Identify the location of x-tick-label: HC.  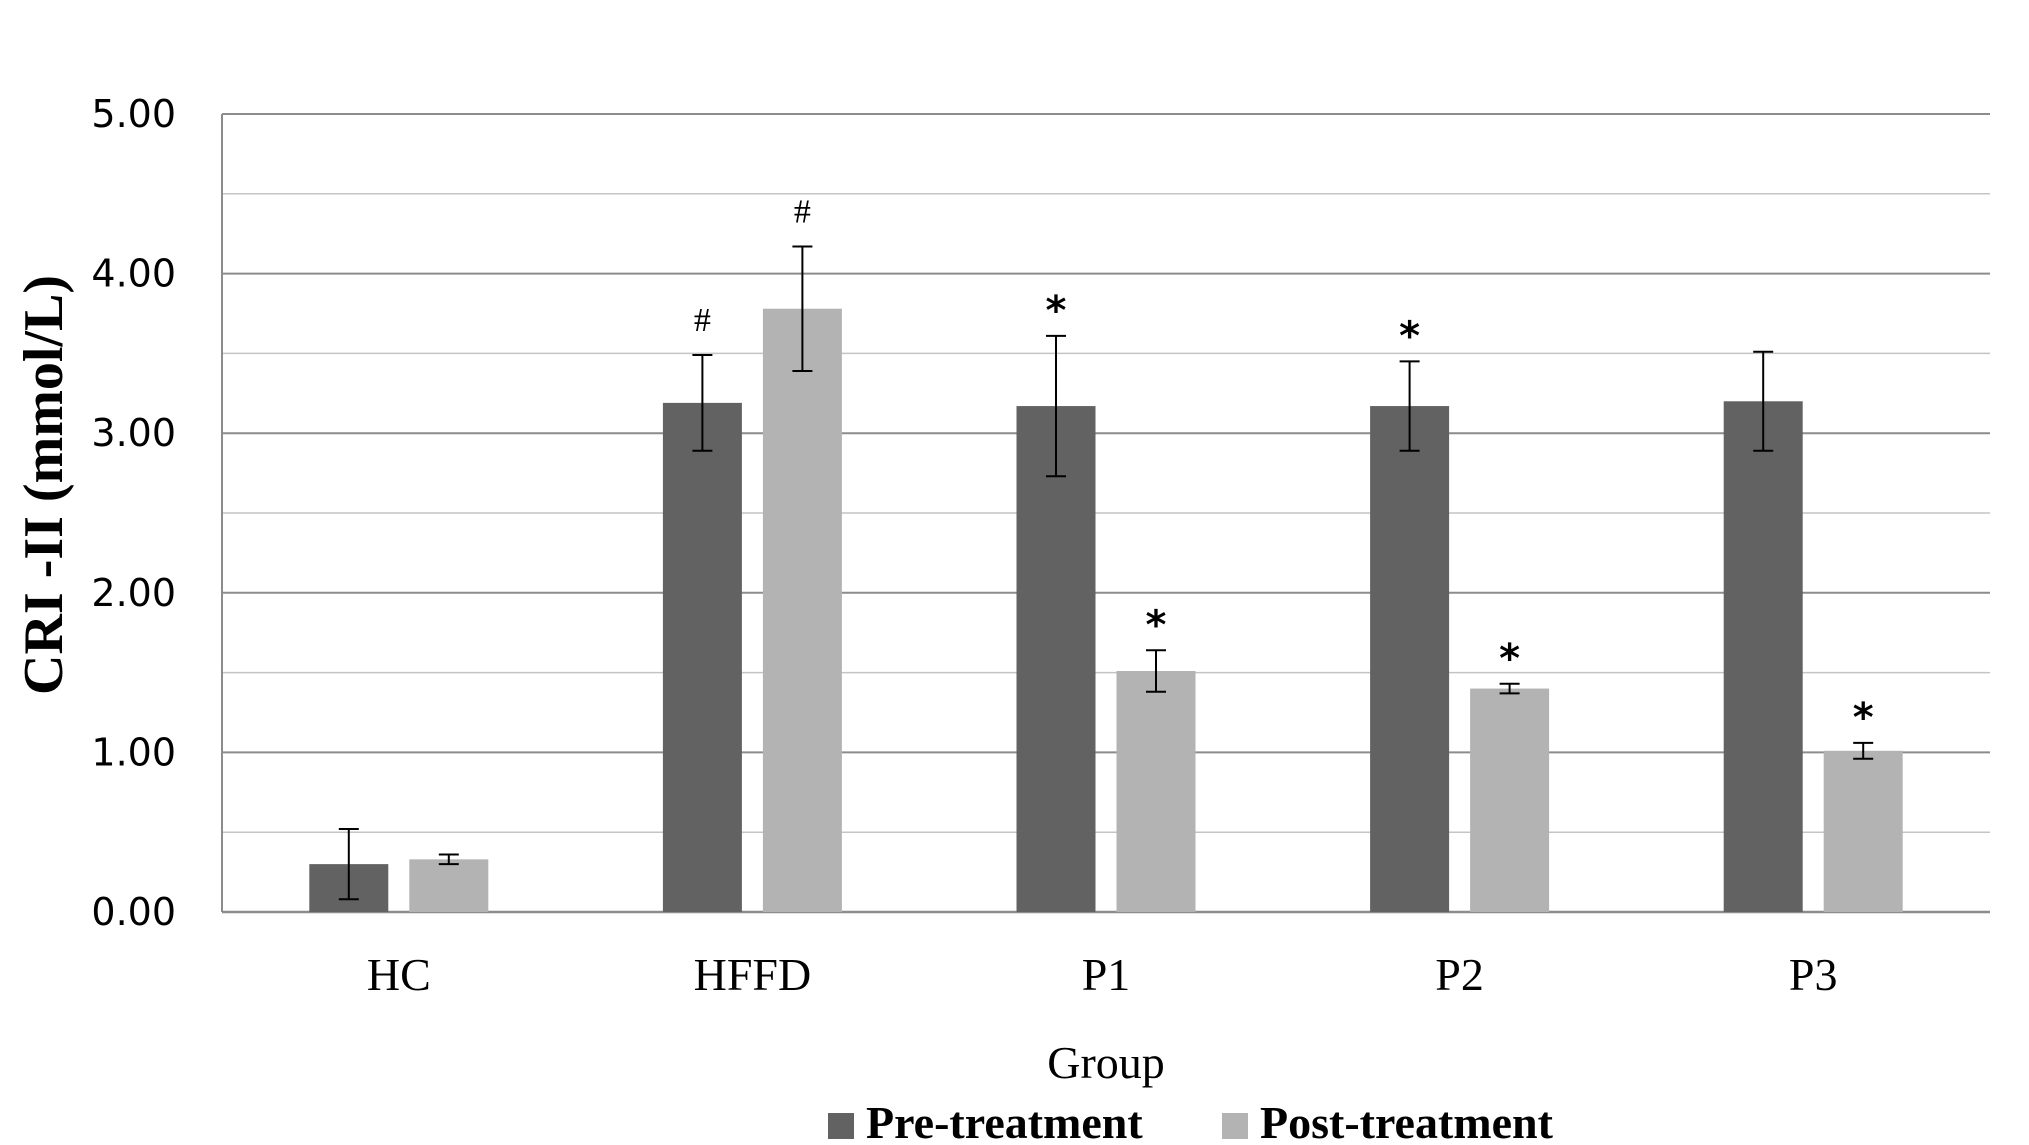
(399, 974).